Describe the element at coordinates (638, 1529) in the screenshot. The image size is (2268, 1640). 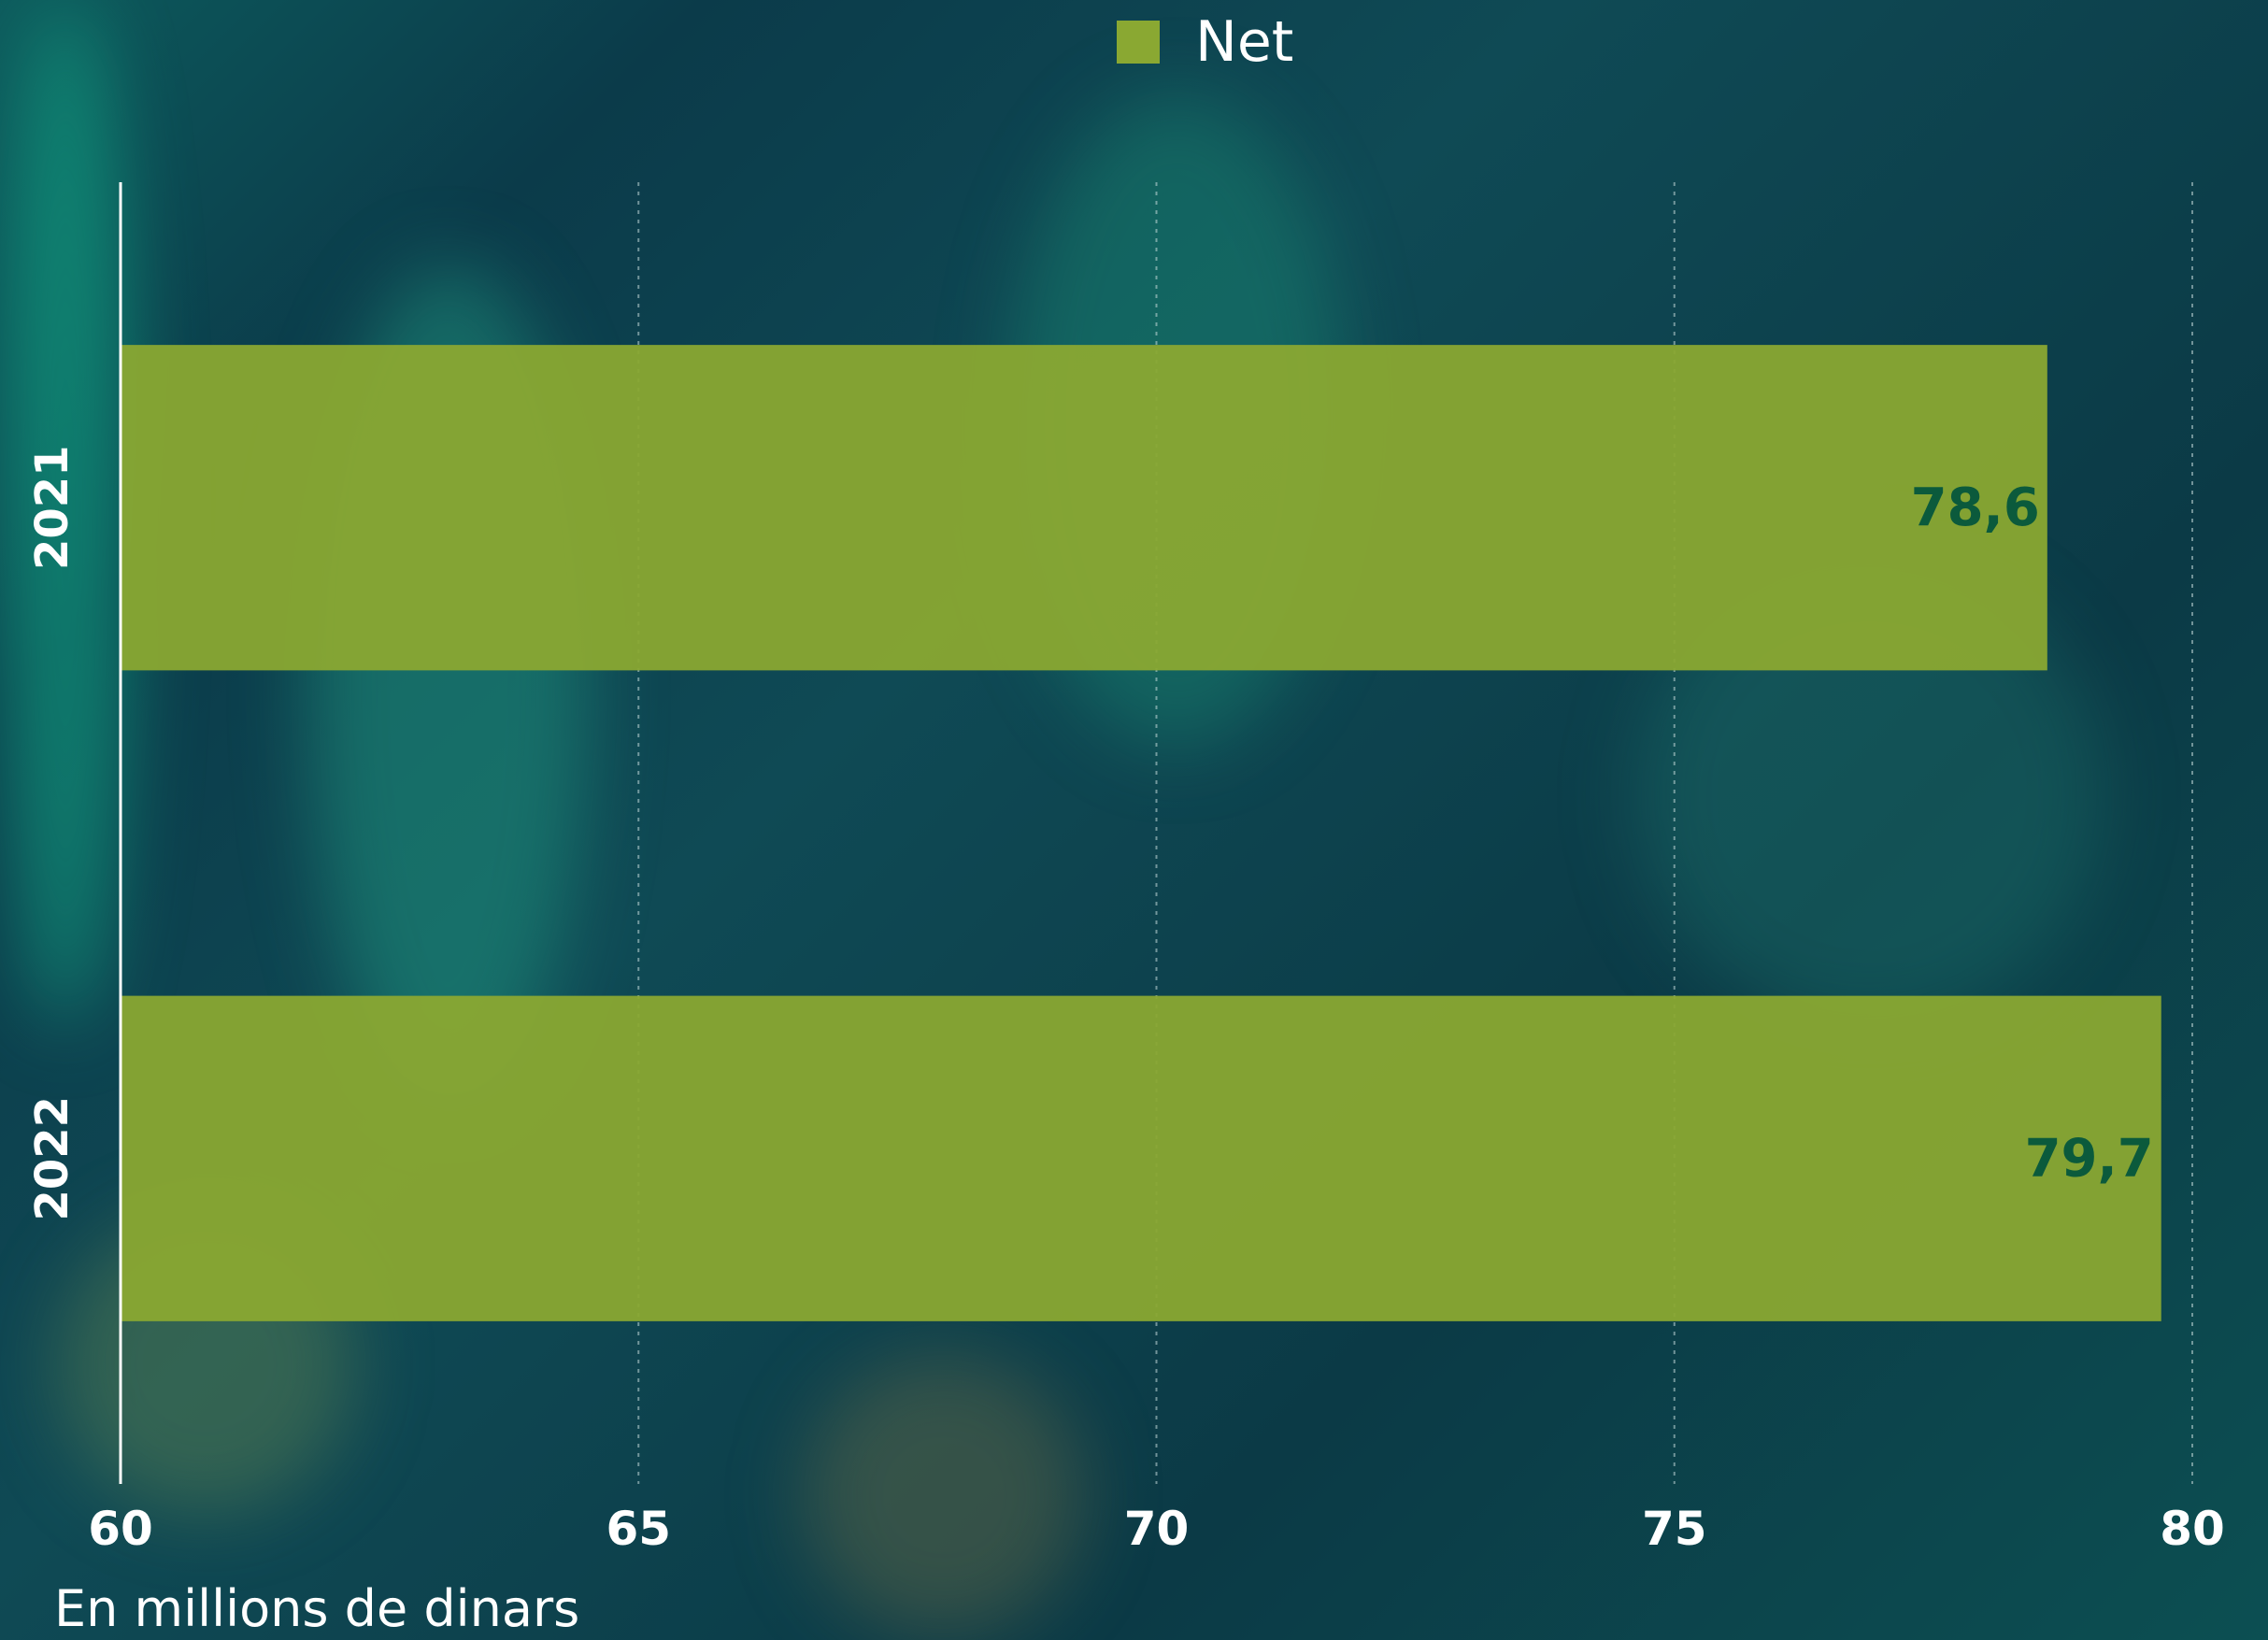
I see `x-tick-label: 65` at that location.